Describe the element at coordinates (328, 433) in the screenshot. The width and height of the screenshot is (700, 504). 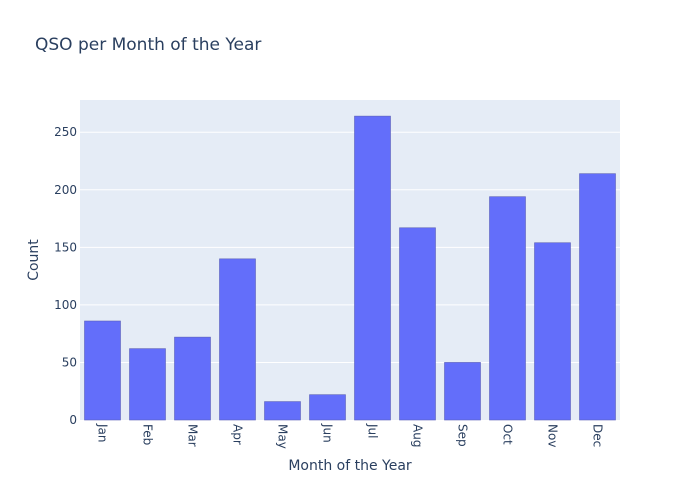
I see `x-tick-label: Jun` at that location.